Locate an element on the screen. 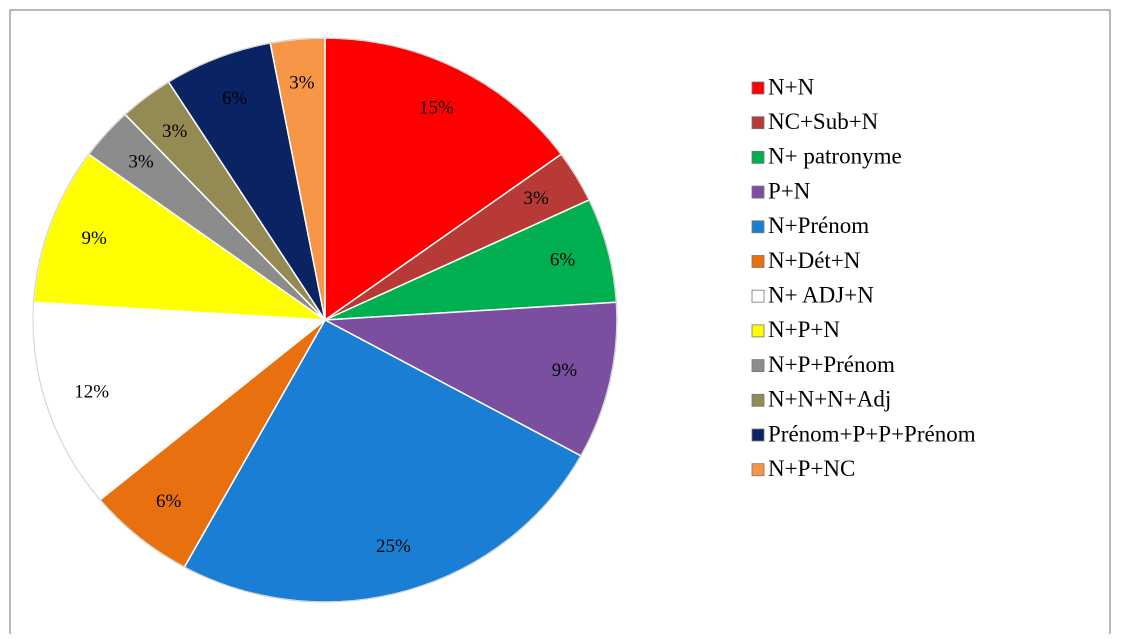  legend-label: N+Prénom is located at coordinates (818, 225).